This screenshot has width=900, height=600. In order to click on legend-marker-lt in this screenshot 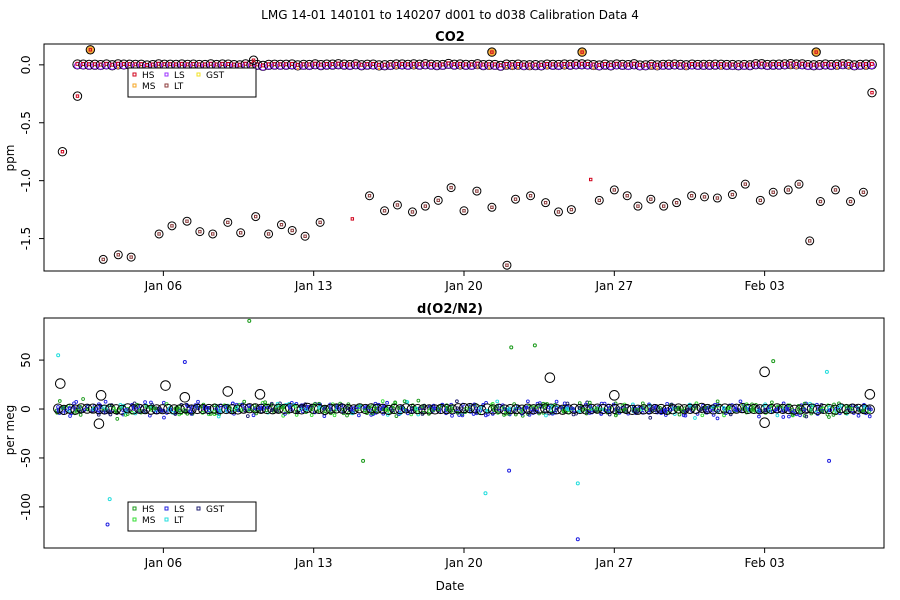, I will do `click(166, 519)`.